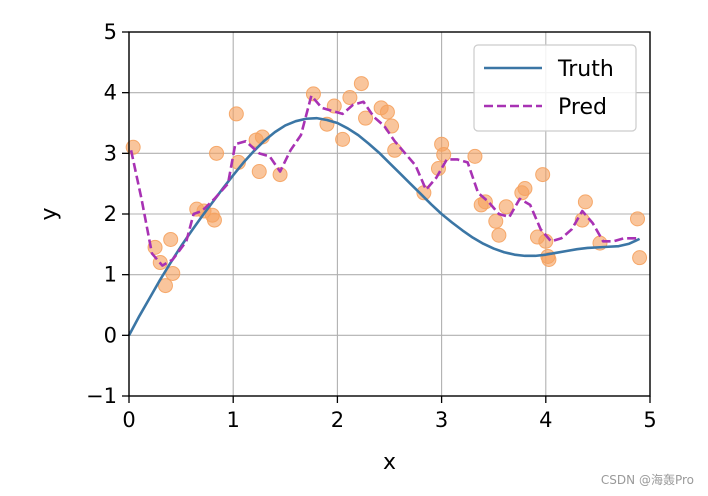  What do you see at coordinates (337, 420) in the screenshot?
I see `x-tick-label: 2` at bounding box center [337, 420].